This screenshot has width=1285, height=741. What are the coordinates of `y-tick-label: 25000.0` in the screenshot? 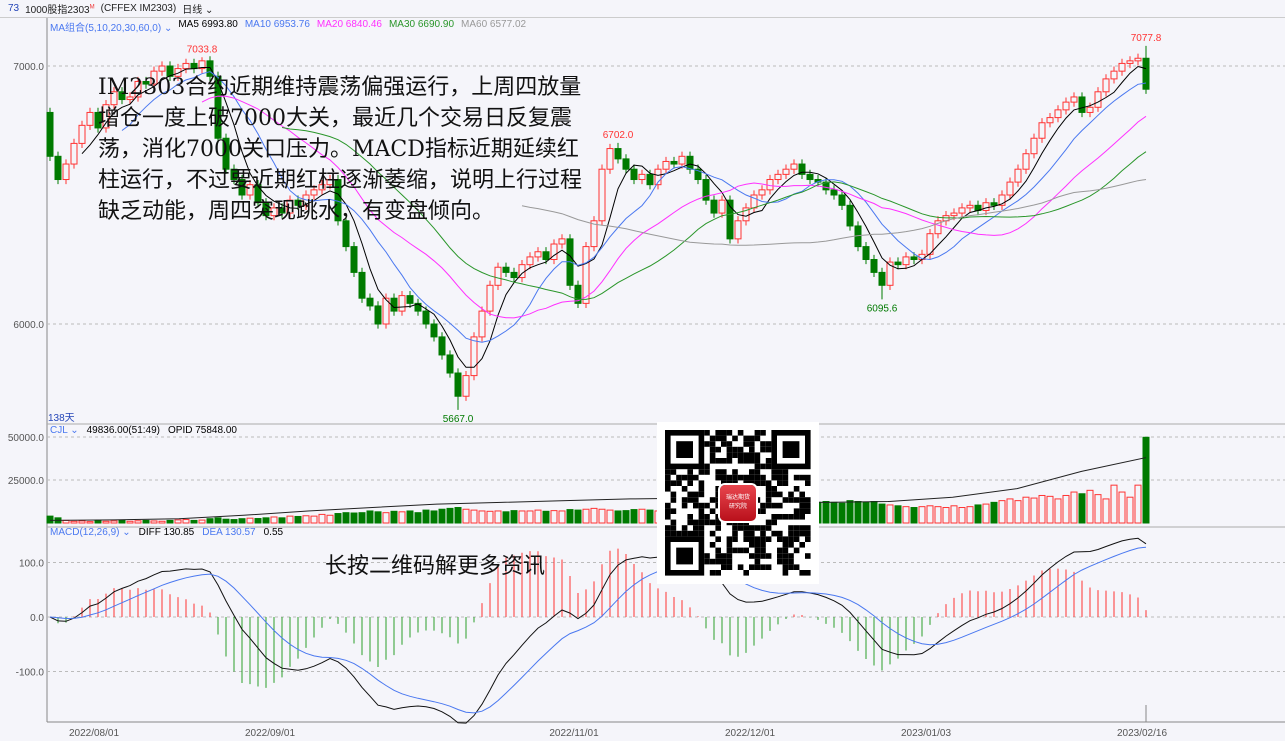 It's located at (26, 481).